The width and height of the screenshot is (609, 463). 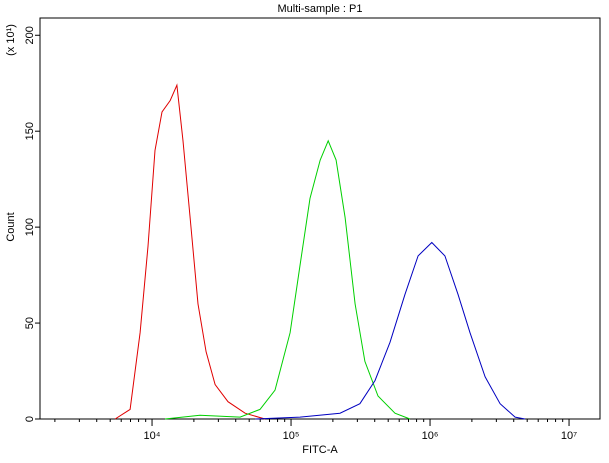 What do you see at coordinates (30, 323) in the screenshot?
I see `y-tick-label: 50` at bounding box center [30, 323].